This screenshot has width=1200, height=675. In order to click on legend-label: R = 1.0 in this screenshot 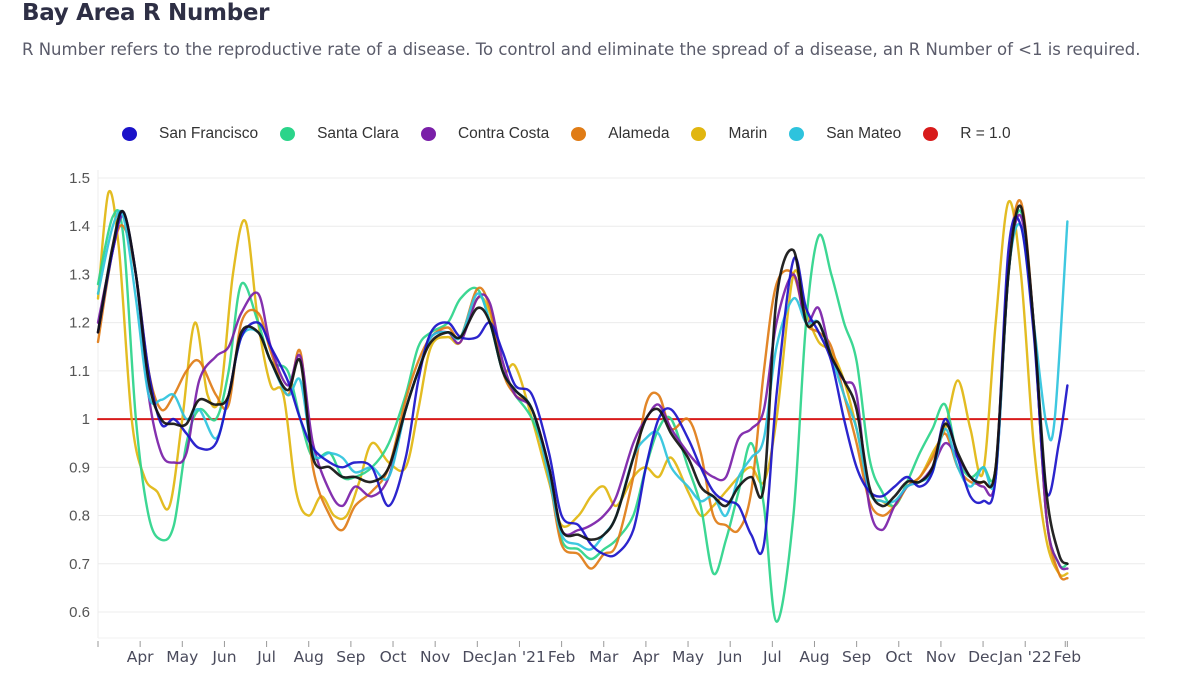, I will do `click(985, 133)`.